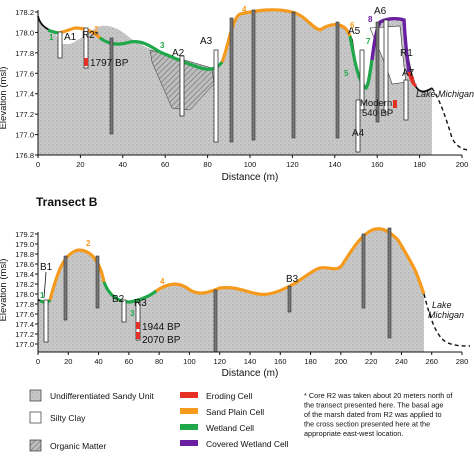  Describe the element at coordinates (412, 79) in the screenshot. I see `transect-a-eroding-segment` at that location.